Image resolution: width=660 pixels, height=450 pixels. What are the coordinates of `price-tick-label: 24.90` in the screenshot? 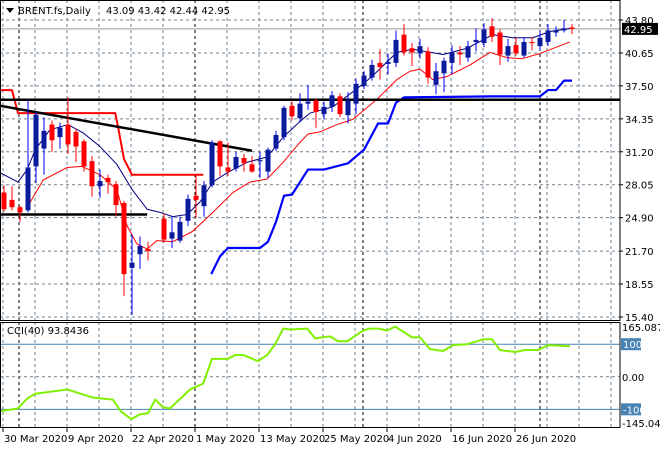 It's located at (639, 219).